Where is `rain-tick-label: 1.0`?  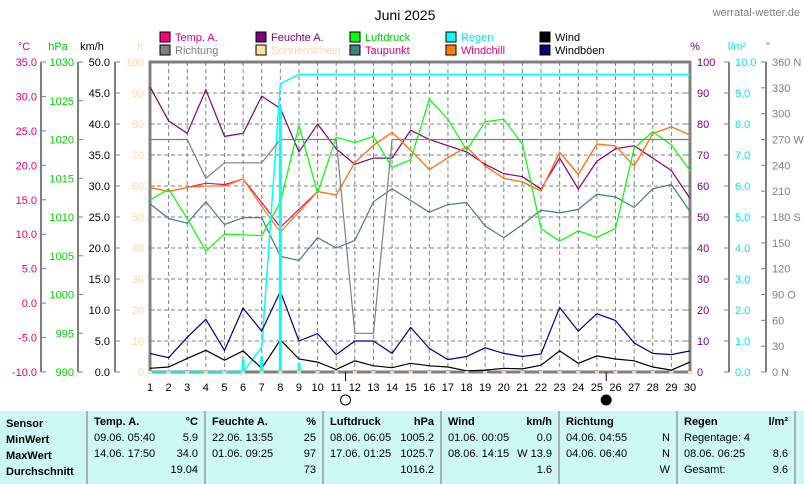 rain-tick-label: 1.0 is located at coordinates (742, 342).